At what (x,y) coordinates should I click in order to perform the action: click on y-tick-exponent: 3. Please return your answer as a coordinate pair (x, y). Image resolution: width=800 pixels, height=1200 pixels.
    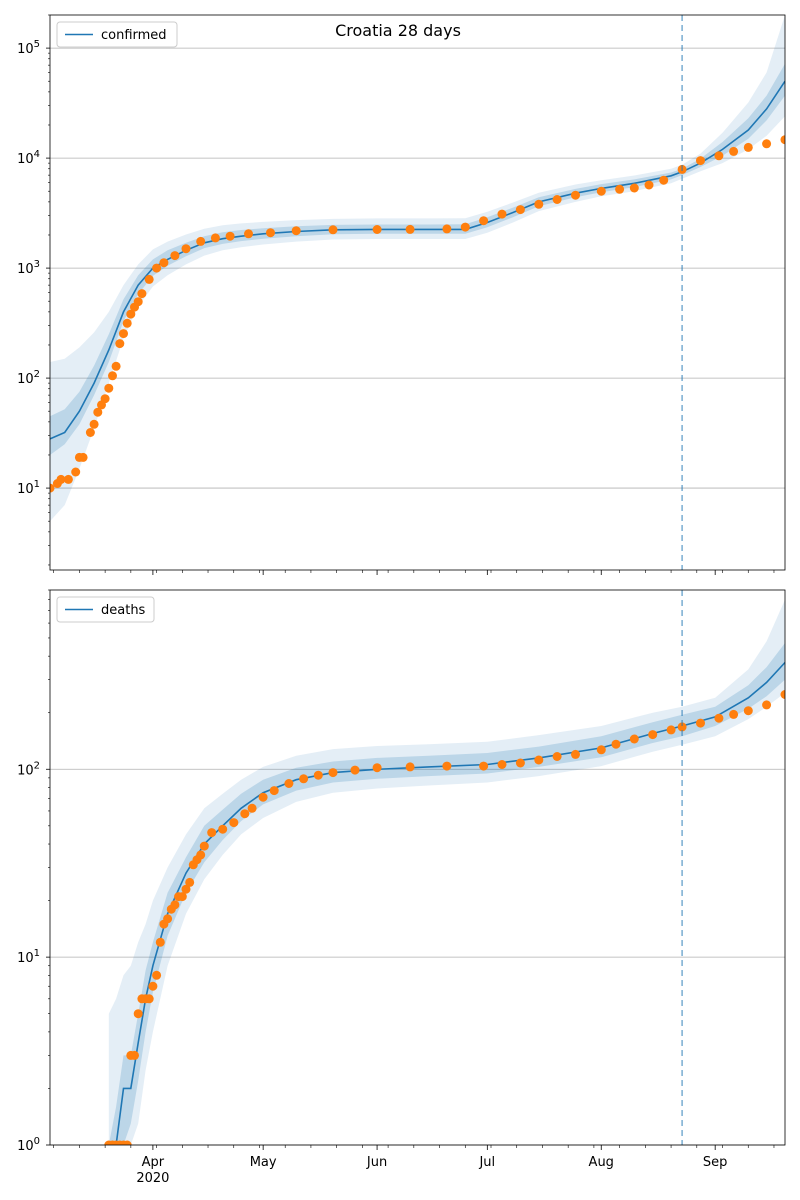
    Looking at the image, I should click on (37, 264).